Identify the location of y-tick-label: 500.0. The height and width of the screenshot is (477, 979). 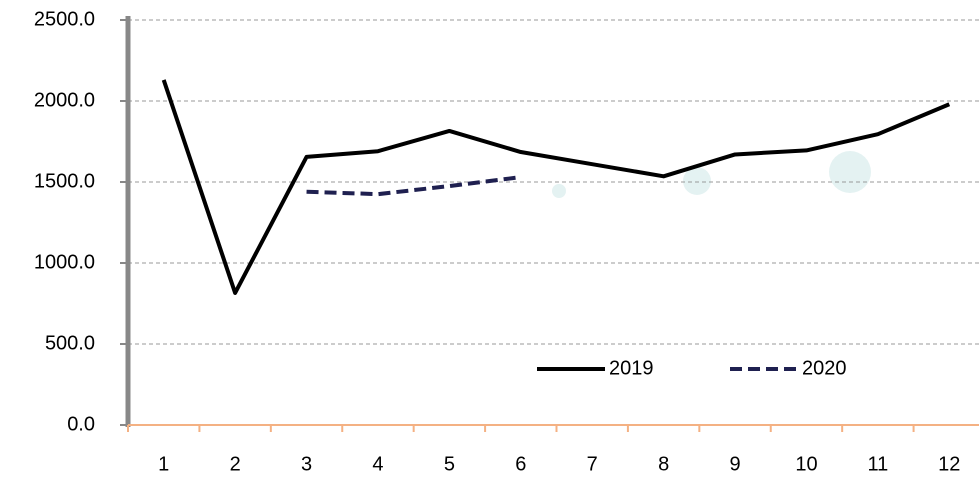
(70, 343).